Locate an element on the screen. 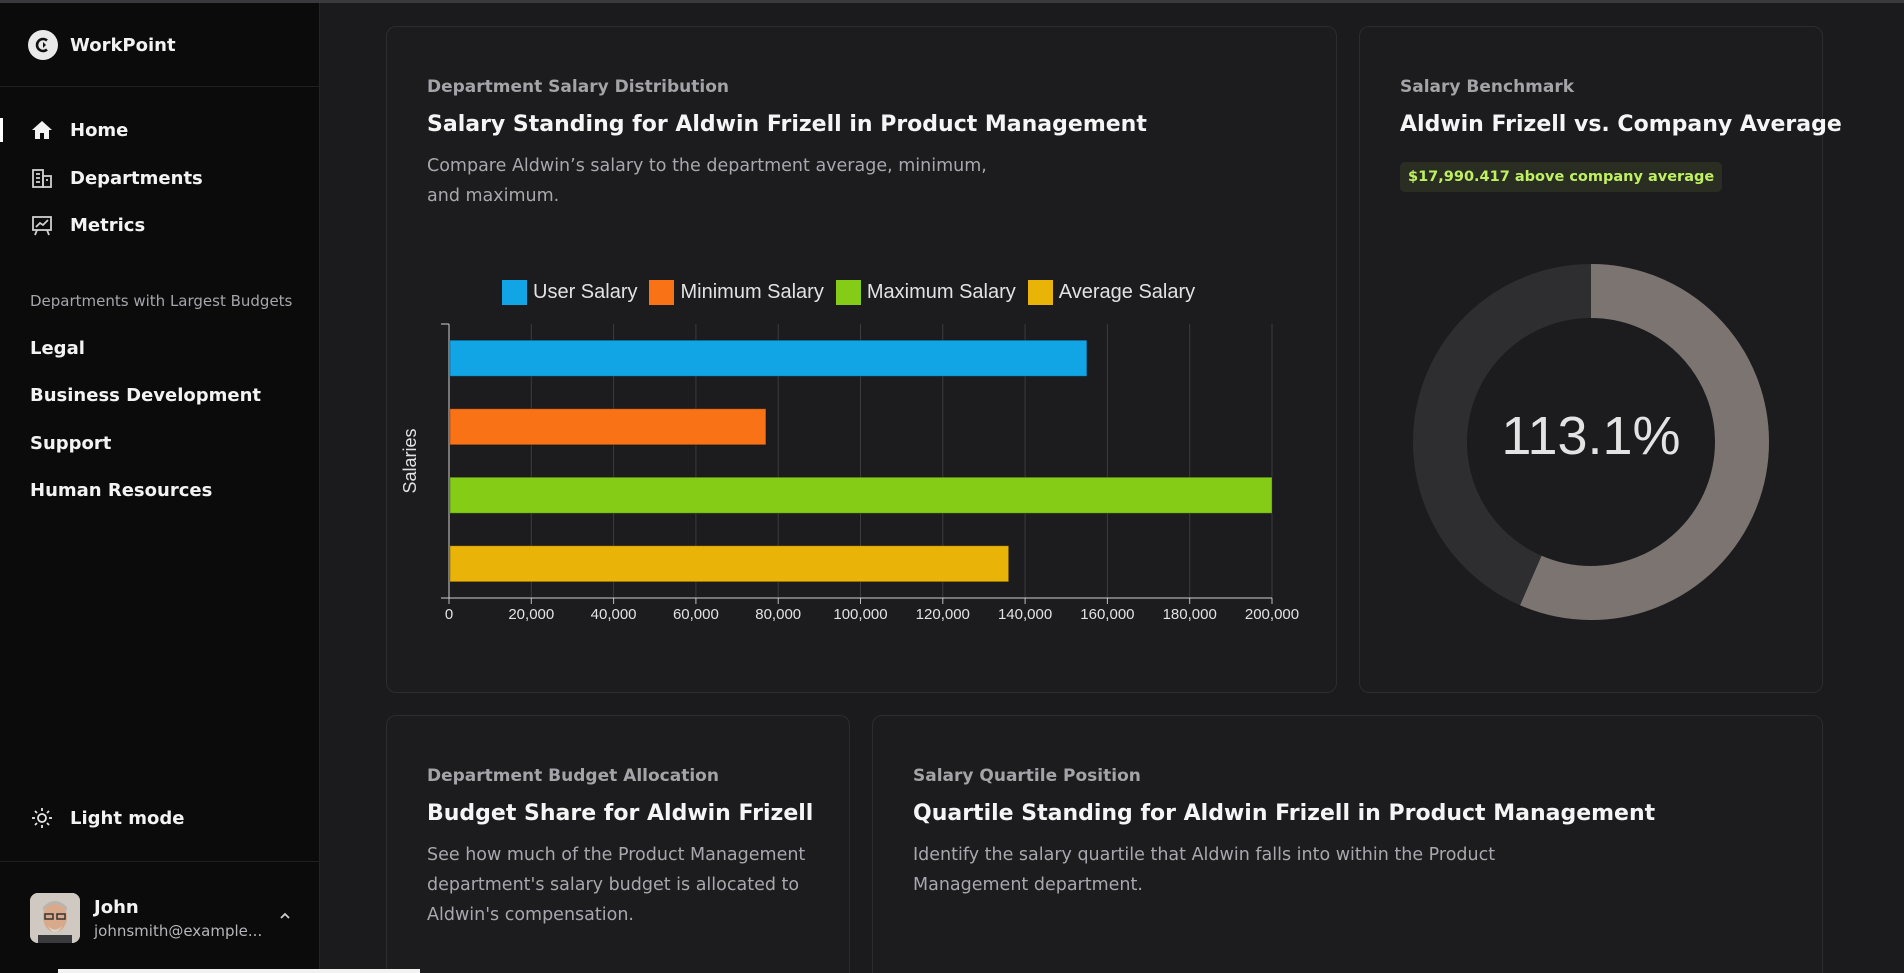 This screenshot has width=1904, height=973. chevron-up-icon is located at coordinates (285, 917).